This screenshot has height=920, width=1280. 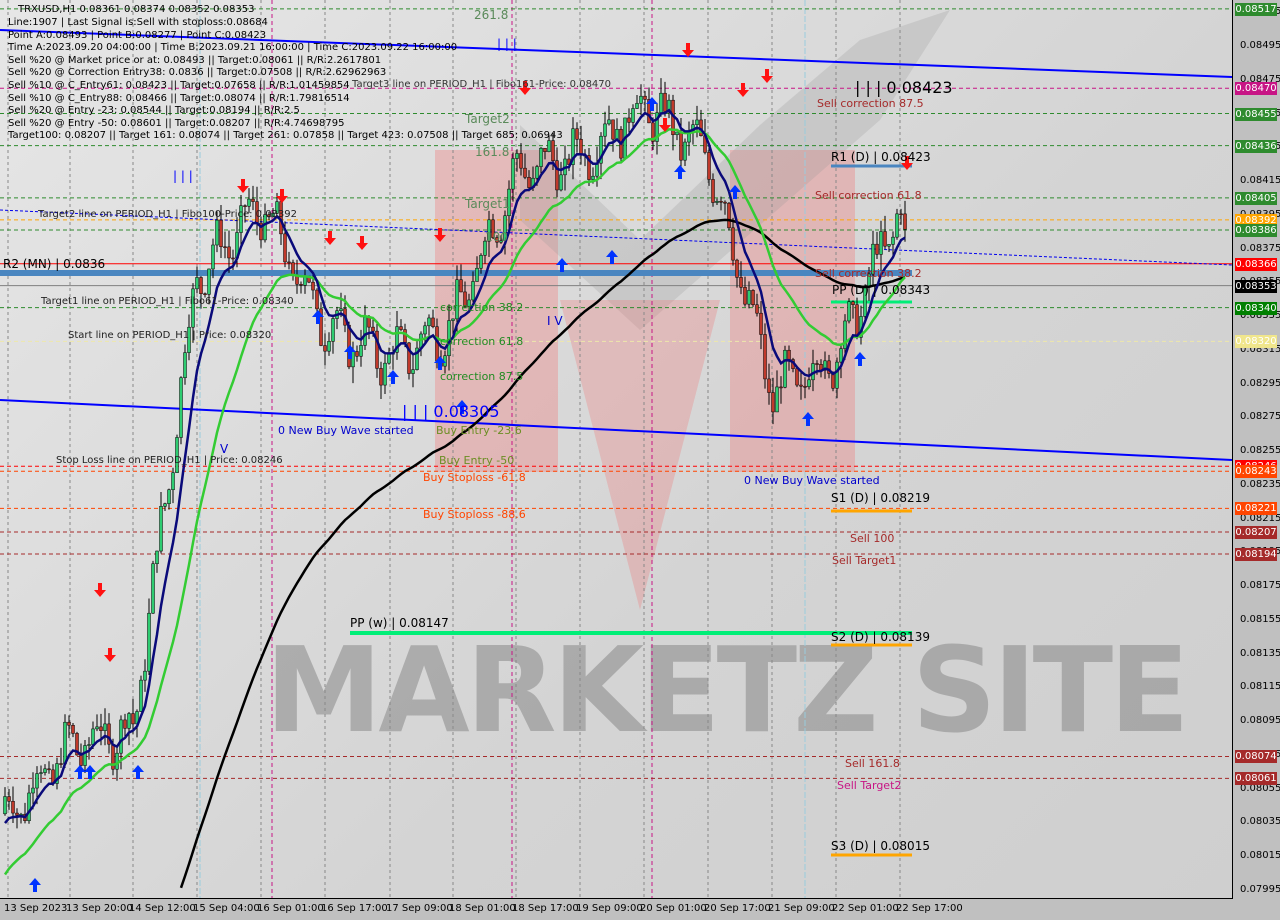 What do you see at coordinates (1260, 248) in the screenshot?
I see `price-tick-label: 0.08375` at bounding box center [1260, 248].